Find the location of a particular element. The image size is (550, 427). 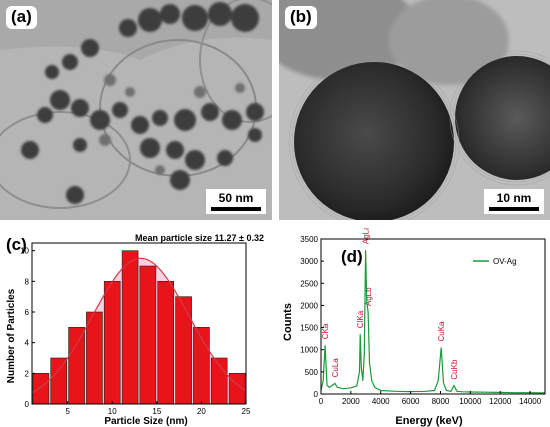

y-tick-label: 2 is located at coordinates (27, 373).